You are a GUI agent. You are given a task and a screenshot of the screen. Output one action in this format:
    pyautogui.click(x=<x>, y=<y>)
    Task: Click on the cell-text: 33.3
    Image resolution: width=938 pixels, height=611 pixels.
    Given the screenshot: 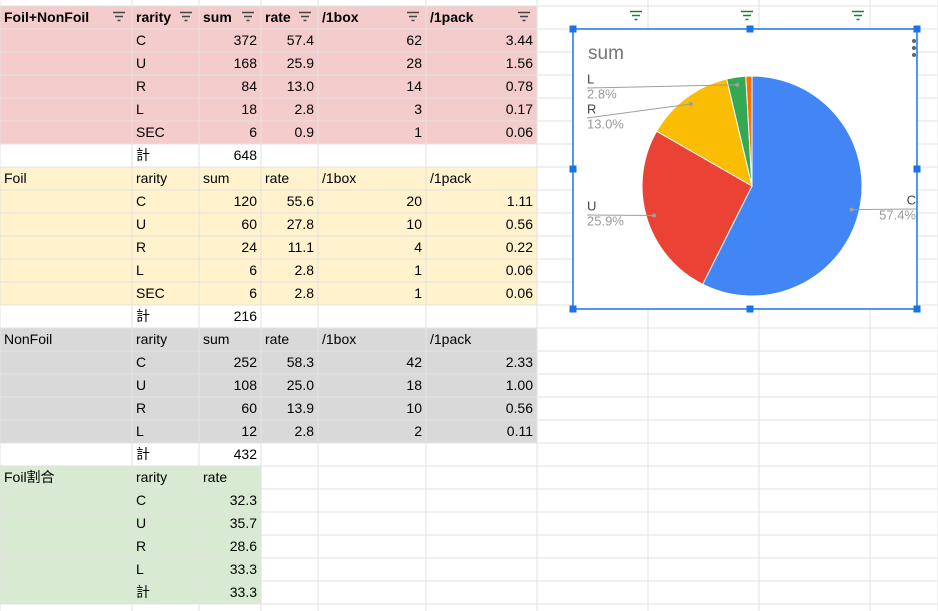 What is the action you would take?
    pyautogui.click(x=243, y=592)
    